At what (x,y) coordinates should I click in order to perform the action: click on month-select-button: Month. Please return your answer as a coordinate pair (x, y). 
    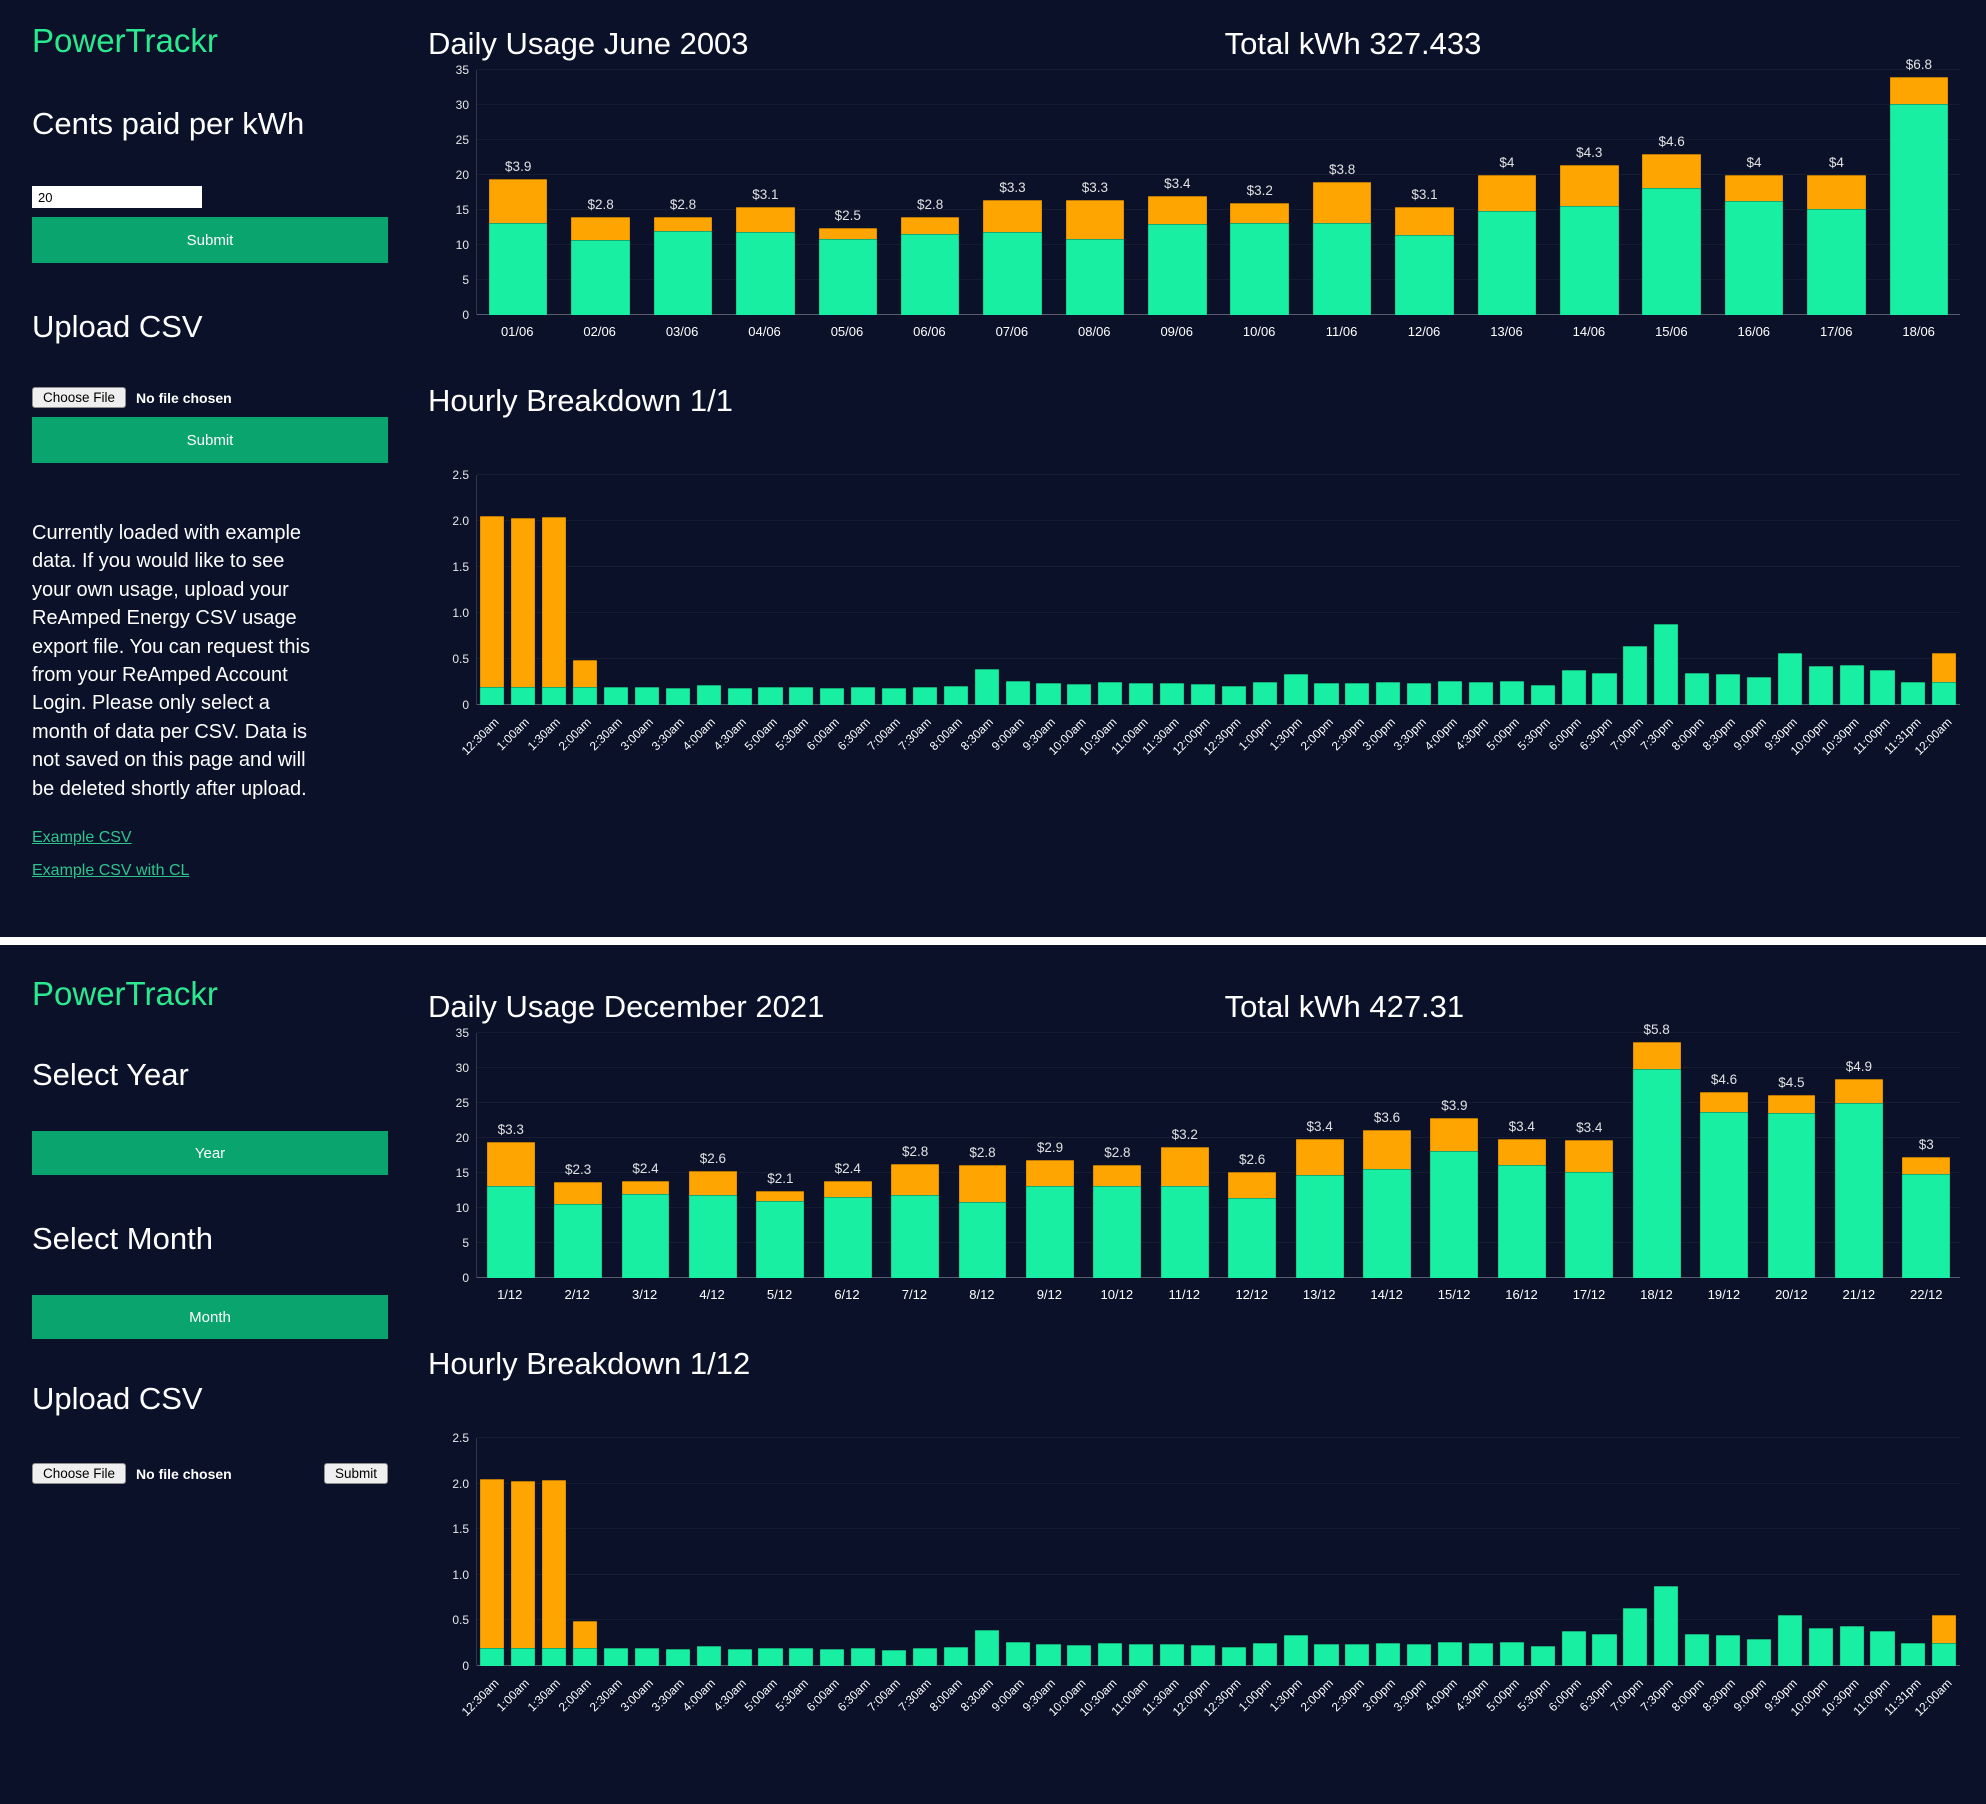
    Looking at the image, I should click on (210, 1317).